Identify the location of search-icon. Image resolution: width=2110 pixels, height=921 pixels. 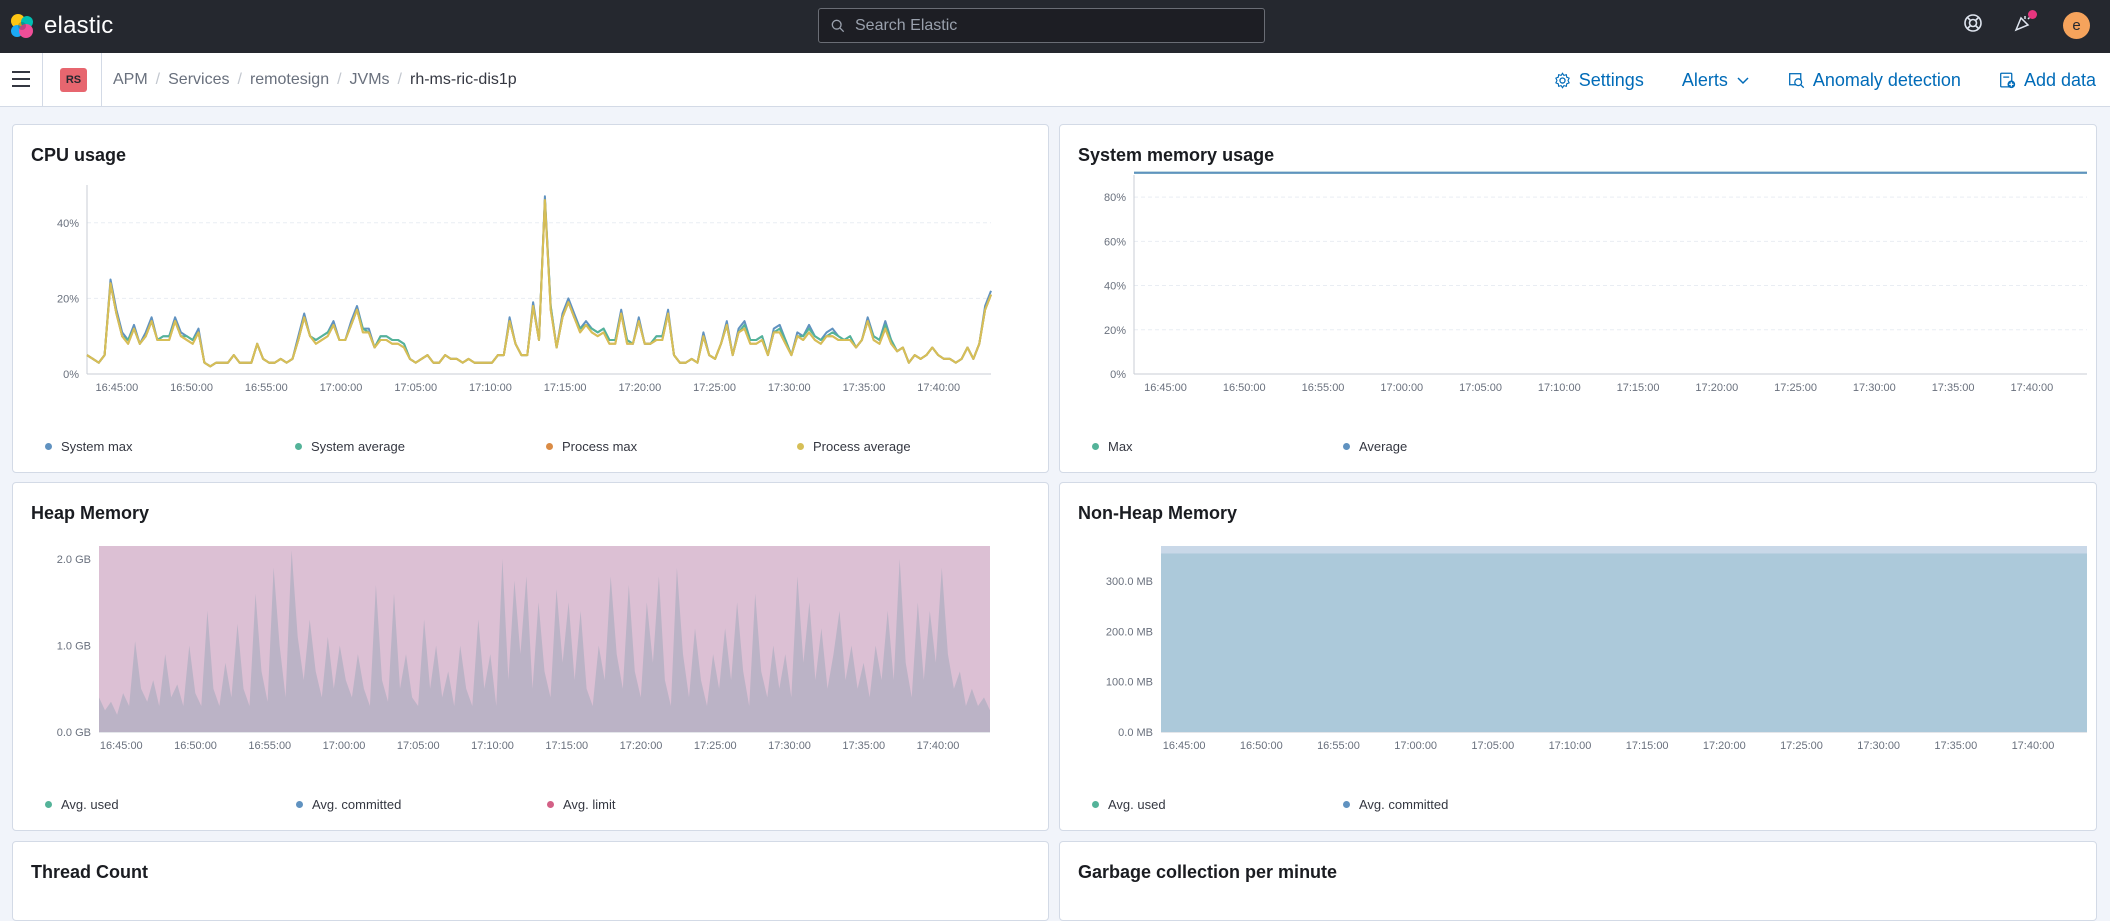
(838, 25).